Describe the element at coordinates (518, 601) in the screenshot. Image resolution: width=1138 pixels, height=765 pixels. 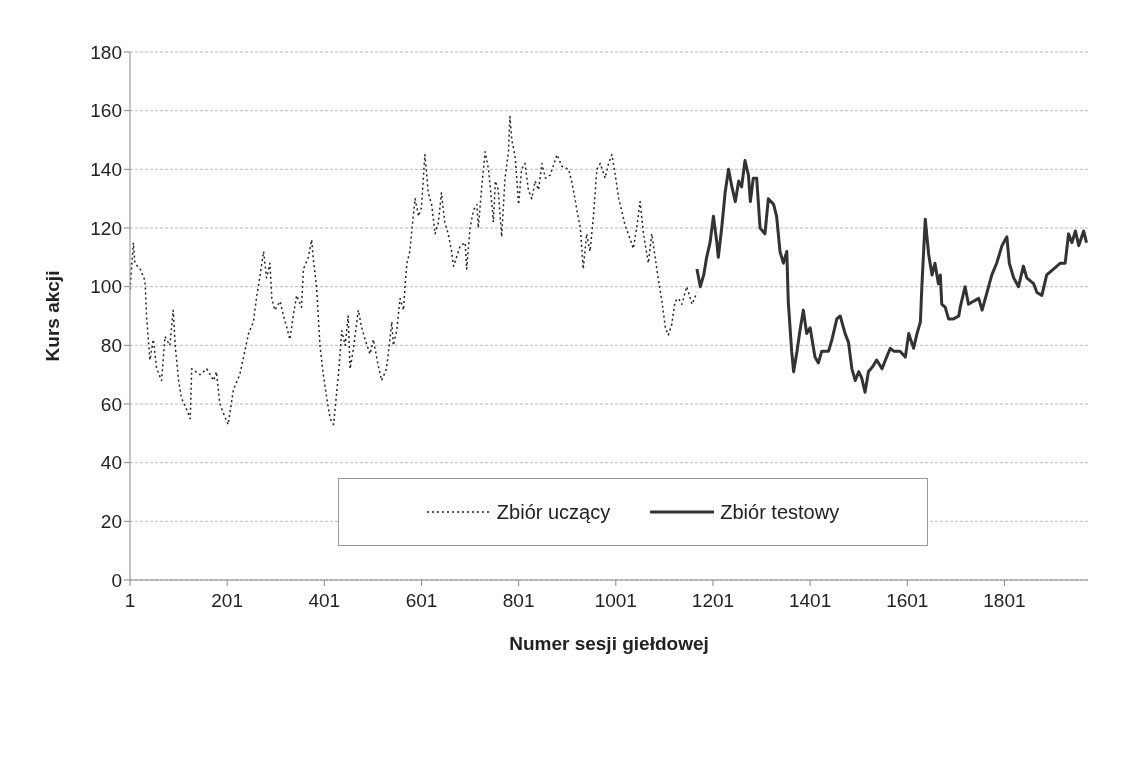
I see `x-tick-label: 801` at that location.